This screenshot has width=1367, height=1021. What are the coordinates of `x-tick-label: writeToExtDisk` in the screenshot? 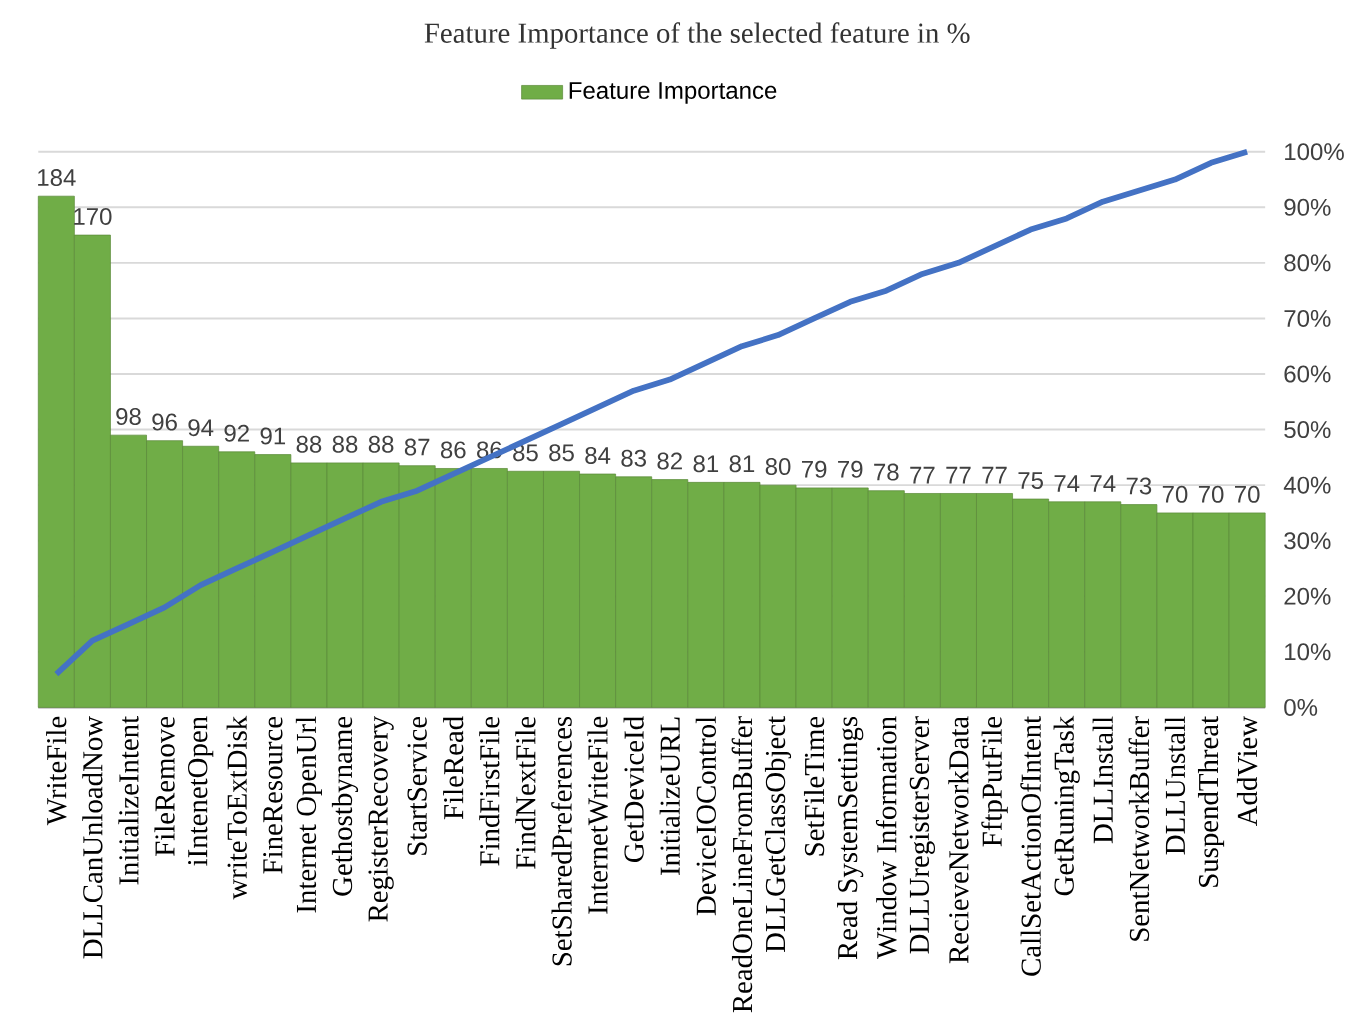 It's located at (236, 807).